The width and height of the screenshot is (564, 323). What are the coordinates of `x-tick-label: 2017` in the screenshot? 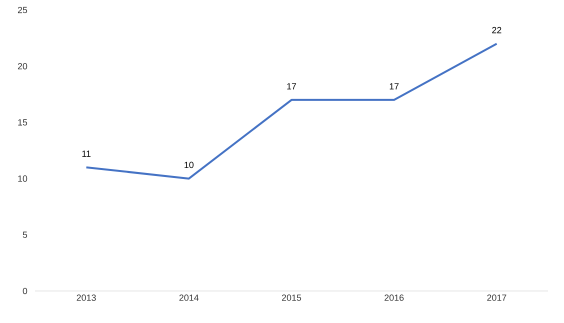 It's located at (496, 297).